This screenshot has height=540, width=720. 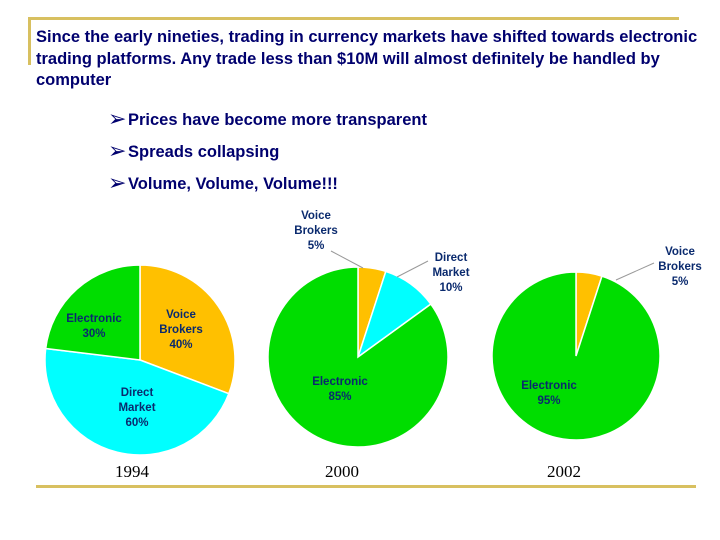 I want to click on year-label-2000: 2000, so click(x=342, y=471).